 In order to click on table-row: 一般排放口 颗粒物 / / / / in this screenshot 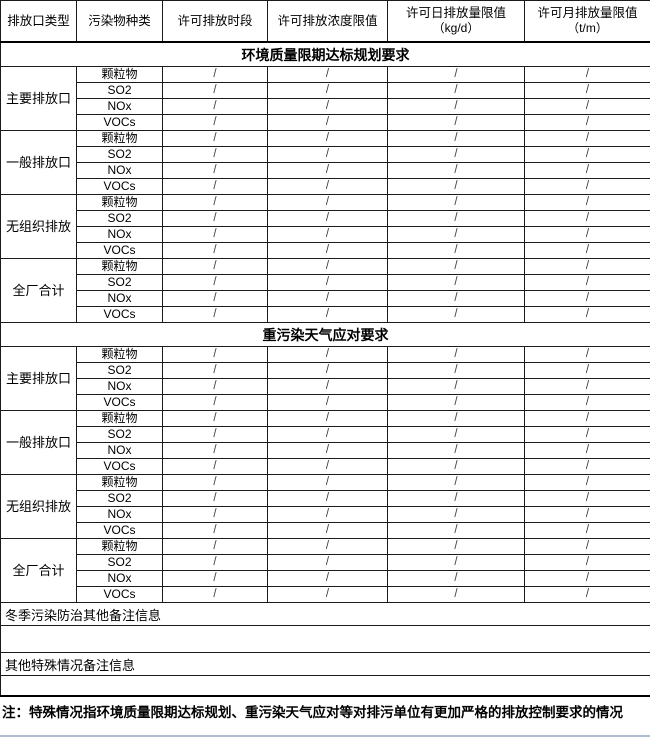, I will do `click(325, 442)`.